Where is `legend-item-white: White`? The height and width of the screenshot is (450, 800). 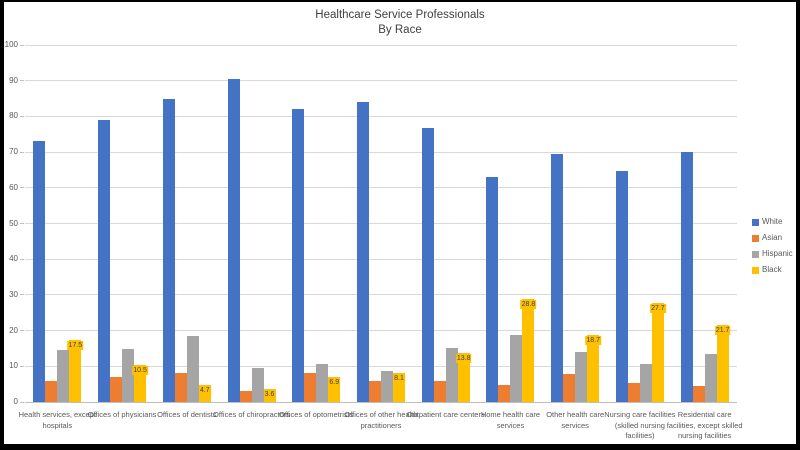
legend-item-white: White is located at coordinates (772, 222).